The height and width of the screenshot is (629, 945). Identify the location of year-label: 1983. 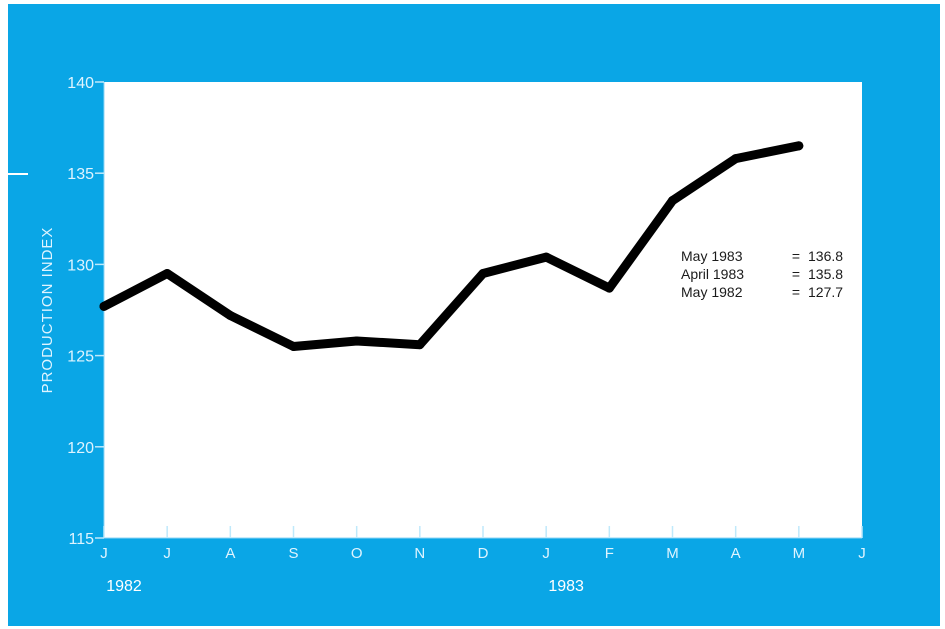
(566, 586).